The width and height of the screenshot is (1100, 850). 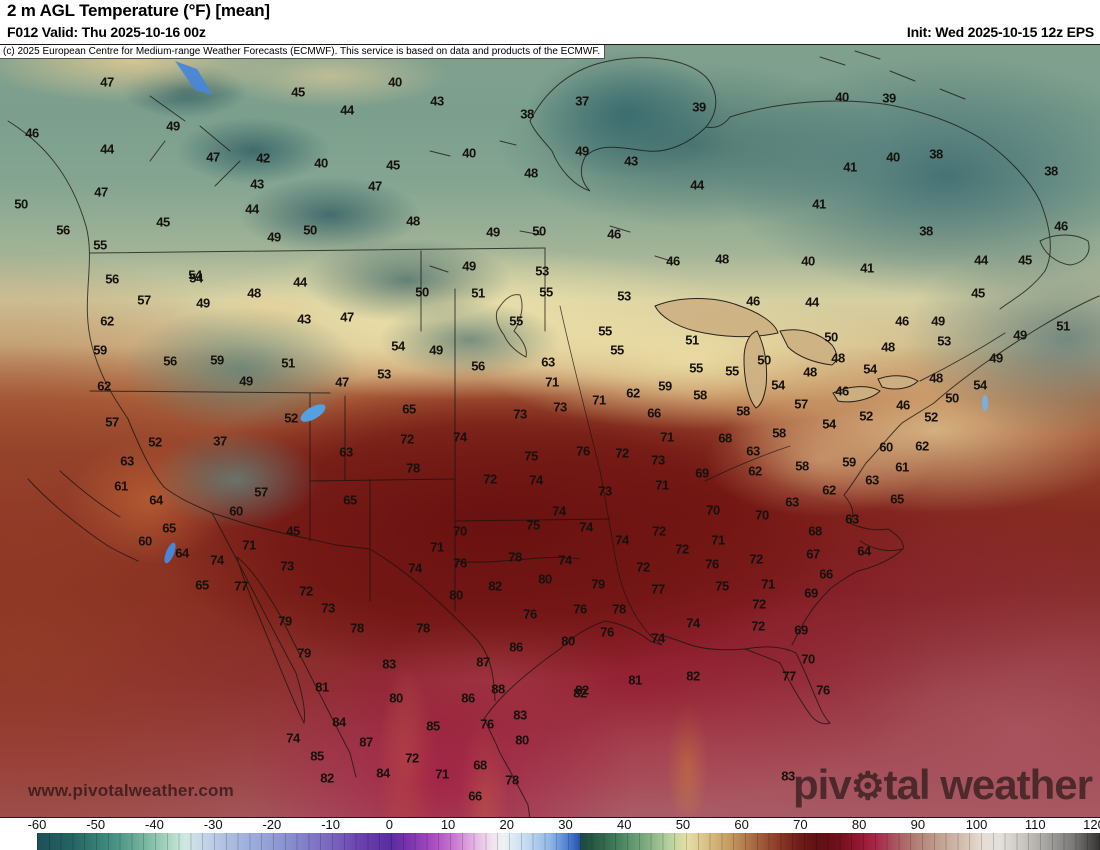 What do you see at coordinates (475, 796) in the screenshot?
I see `temp-label: 66` at bounding box center [475, 796].